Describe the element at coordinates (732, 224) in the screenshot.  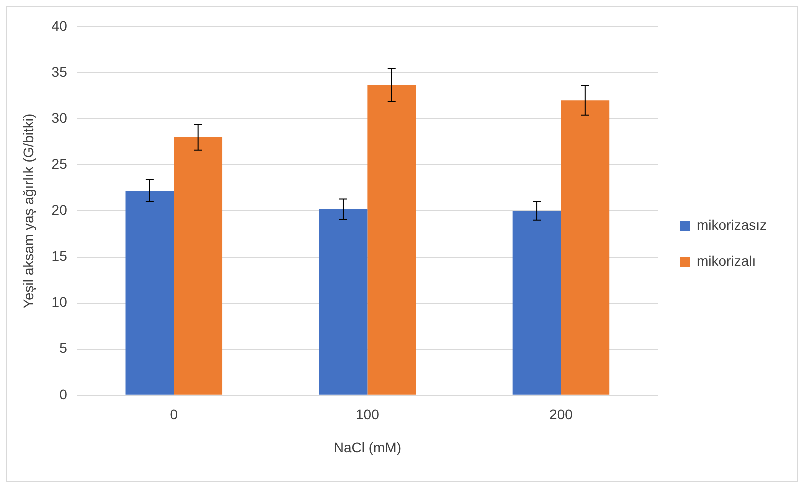
I see `legend-label: mikorizasız` at that location.